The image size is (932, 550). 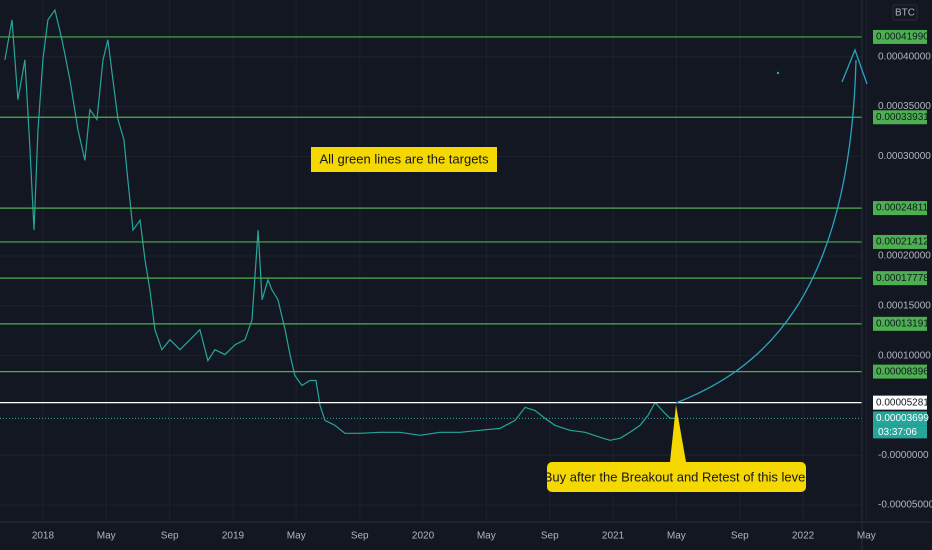 What do you see at coordinates (423, 536) in the screenshot?
I see `x-tick-label: 2020` at bounding box center [423, 536].